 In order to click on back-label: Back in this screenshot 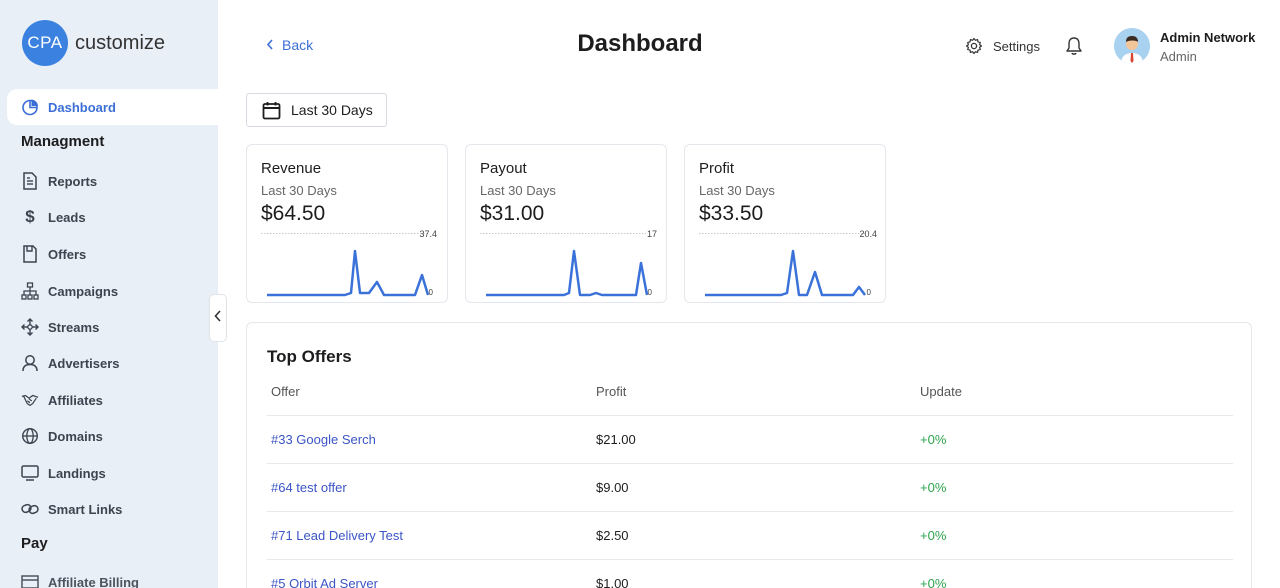, I will do `click(298, 45)`.